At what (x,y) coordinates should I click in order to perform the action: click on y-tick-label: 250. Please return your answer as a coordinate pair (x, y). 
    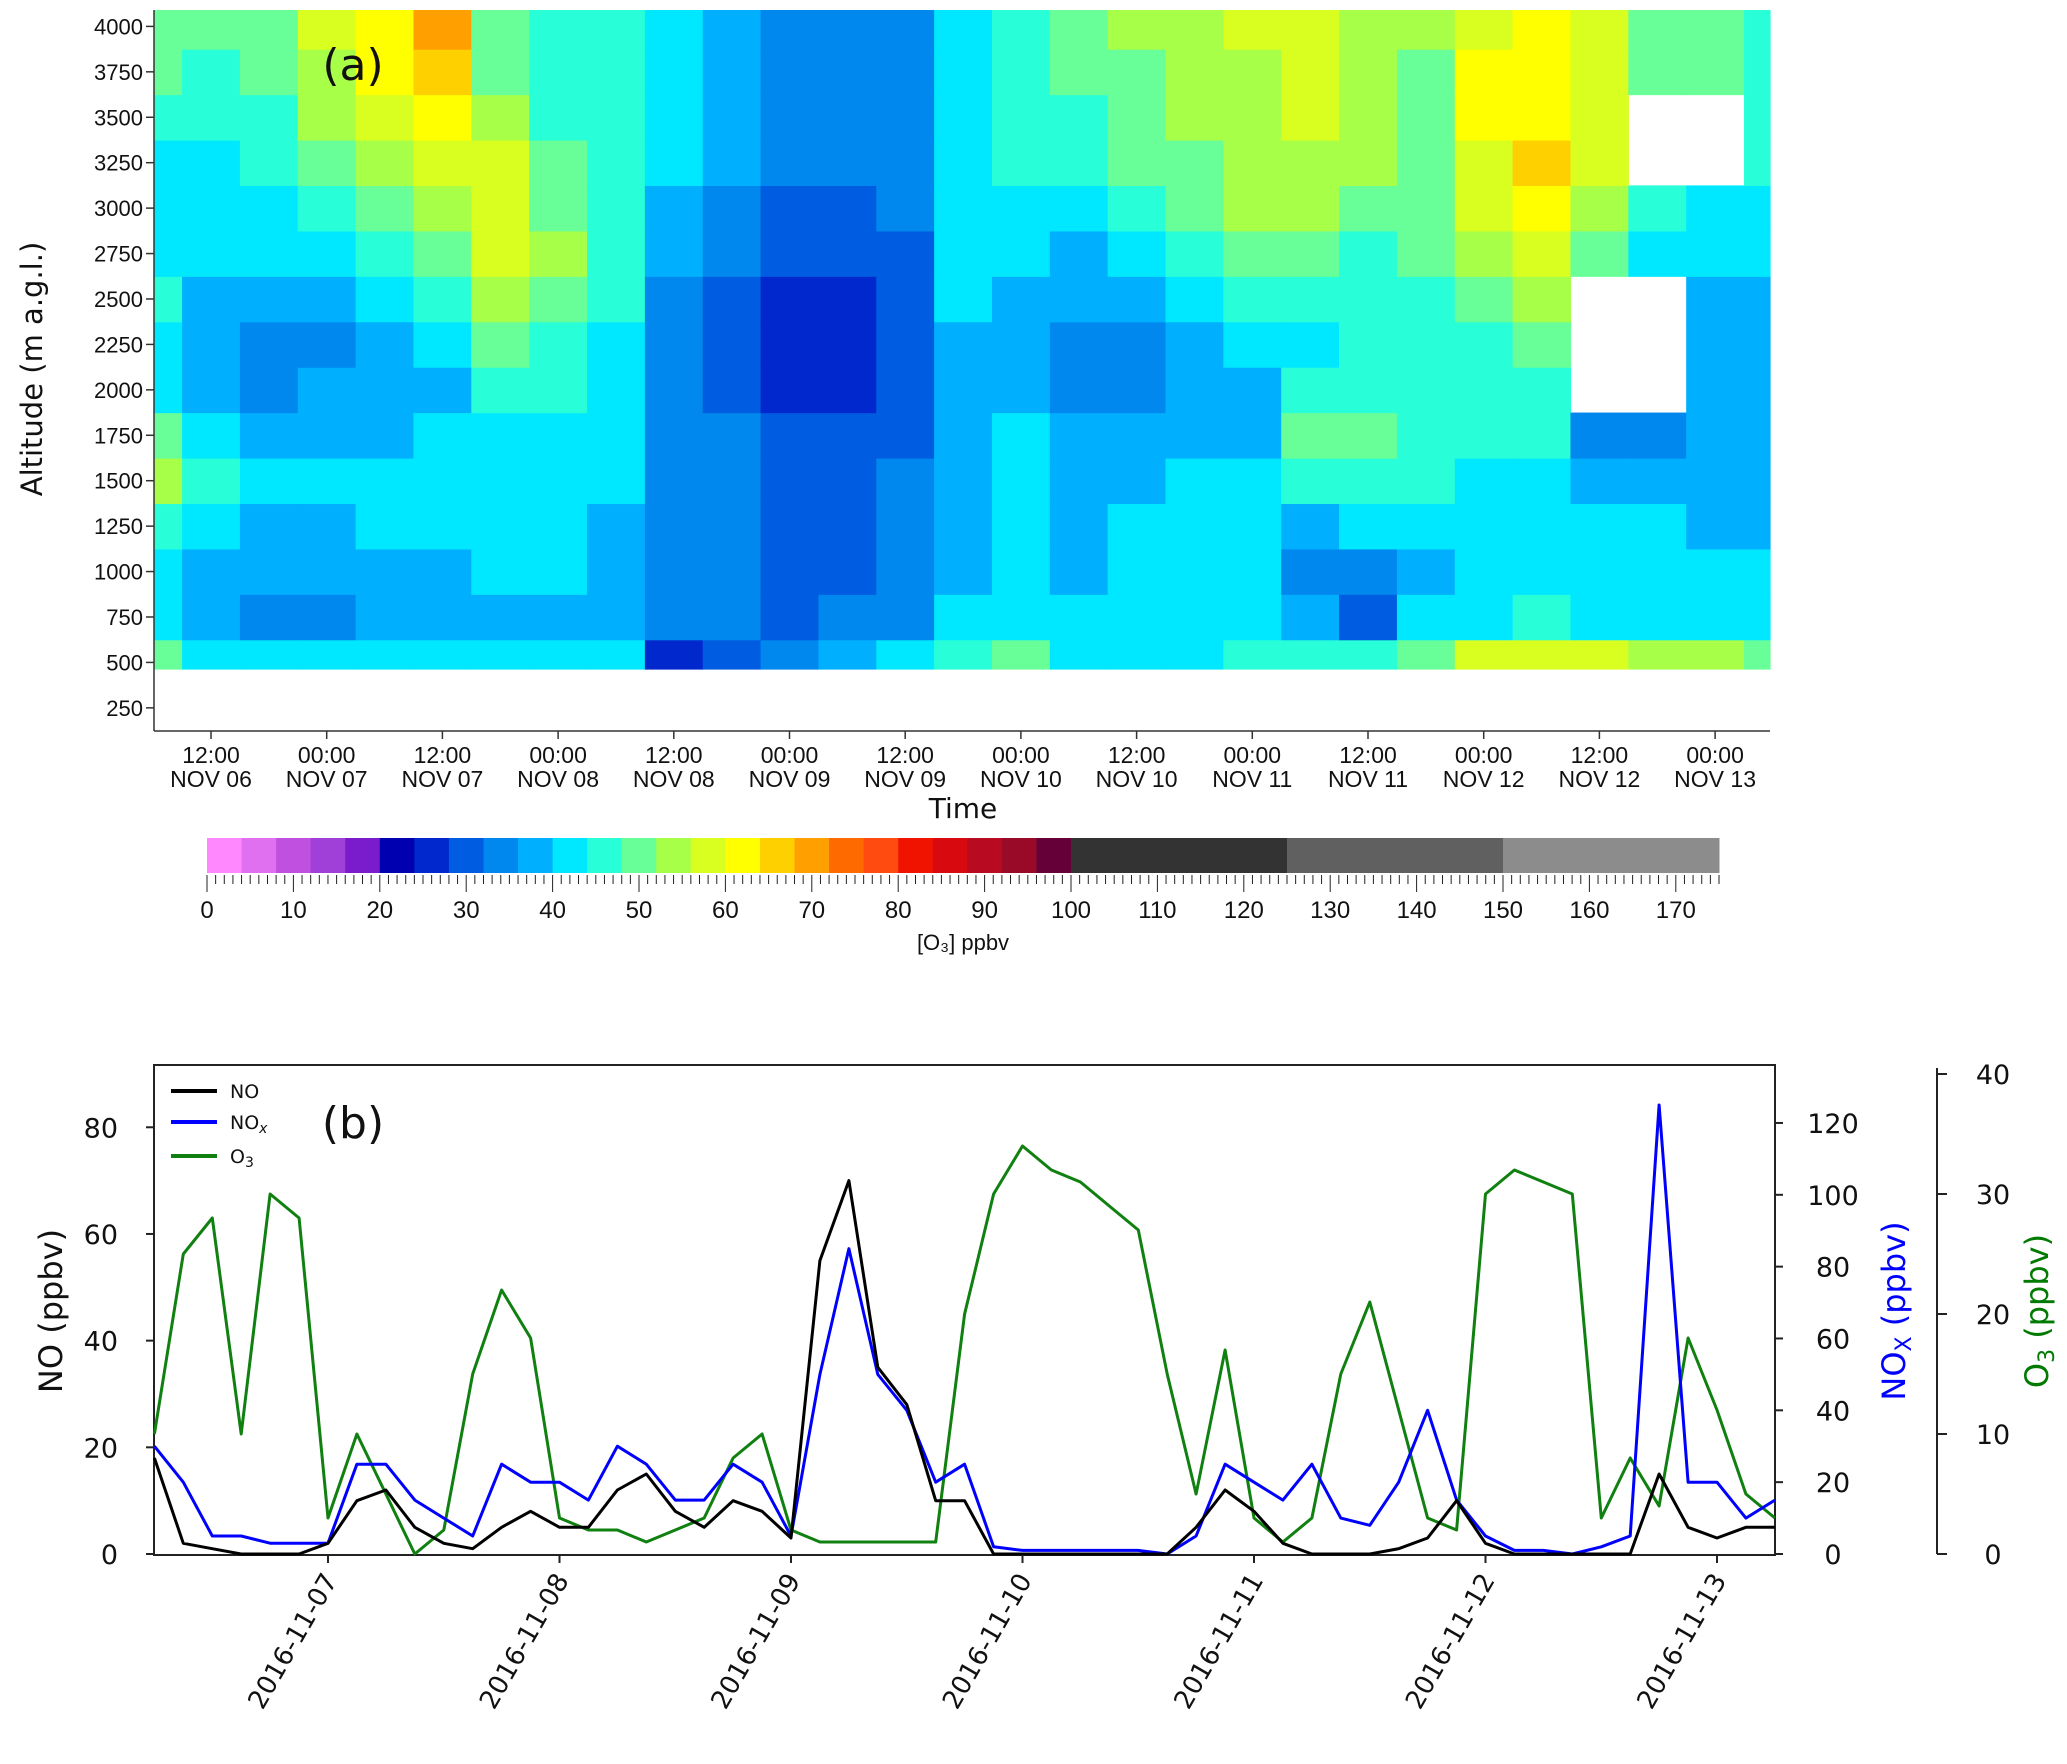
    Looking at the image, I should click on (124, 708).